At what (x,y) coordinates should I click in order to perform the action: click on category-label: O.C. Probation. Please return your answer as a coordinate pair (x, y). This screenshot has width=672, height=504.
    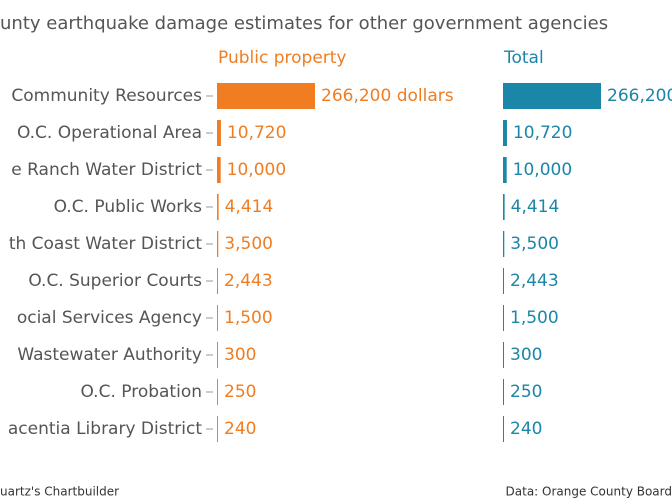
    Looking at the image, I should click on (141, 392).